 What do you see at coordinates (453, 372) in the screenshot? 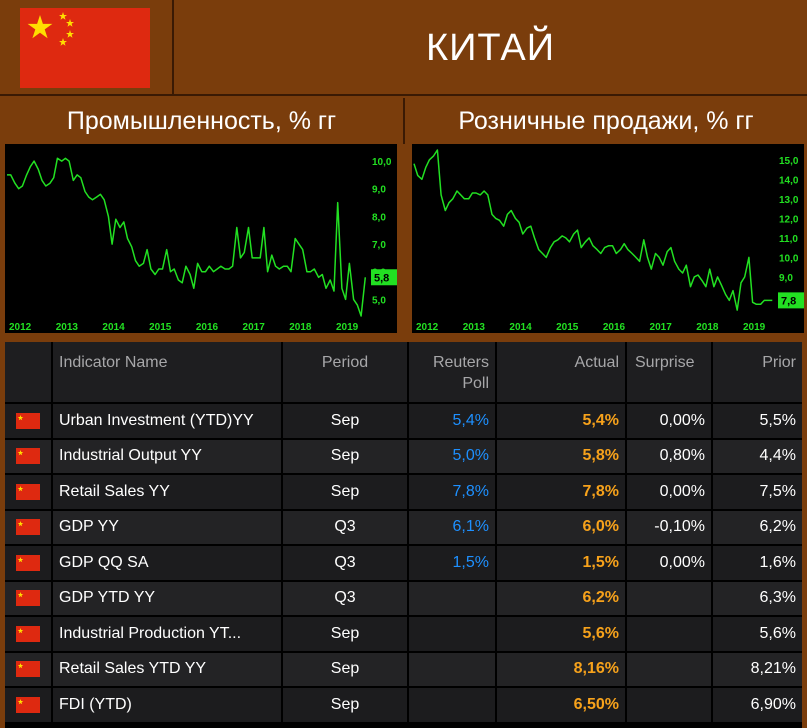
I see `header-reuters-poll: Reuters Poll` at bounding box center [453, 372].